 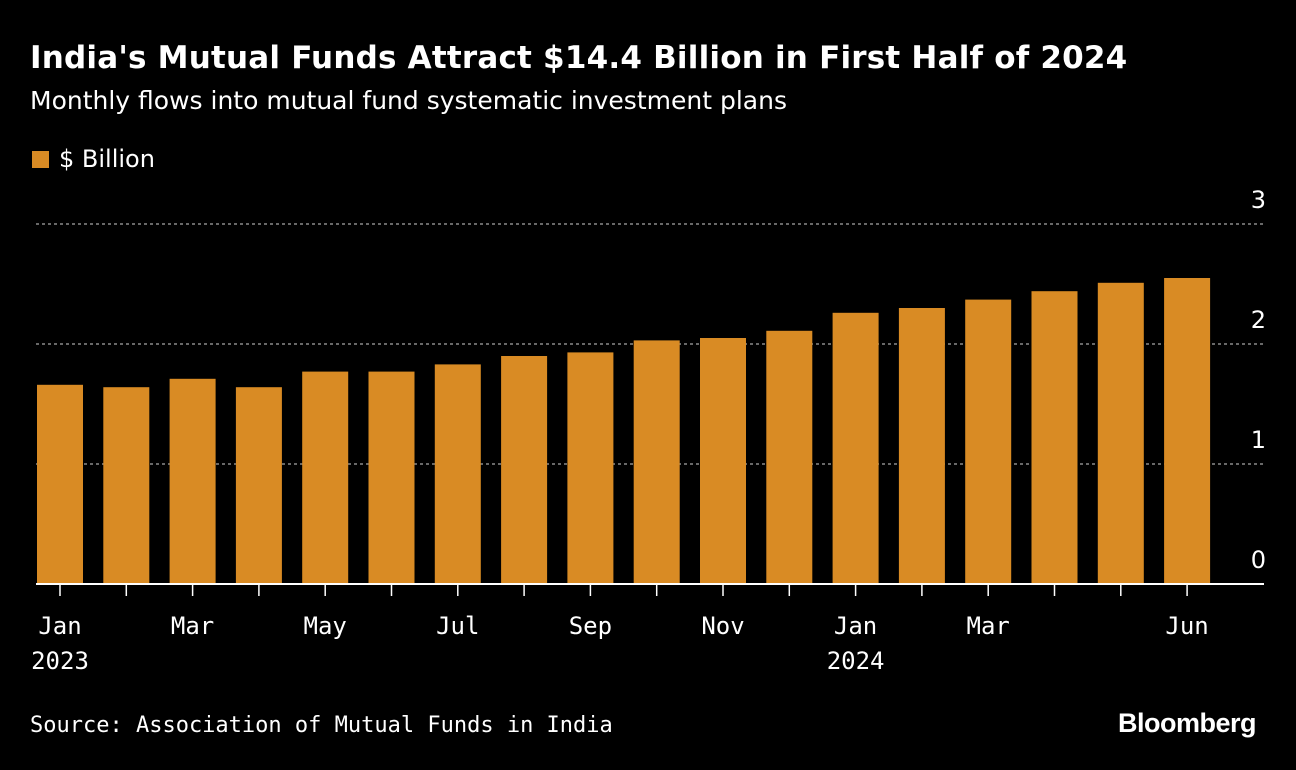 I want to click on y-tick-label: 1, so click(x=1258, y=440).